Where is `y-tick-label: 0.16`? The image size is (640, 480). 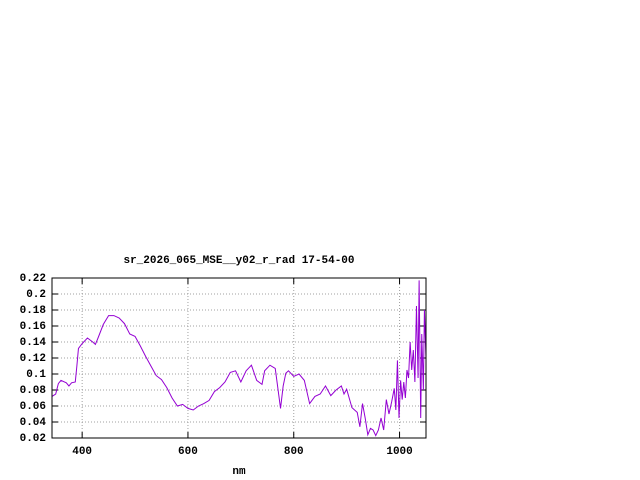
y-tick-label: 0.16 is located at coordinates (33, 327).